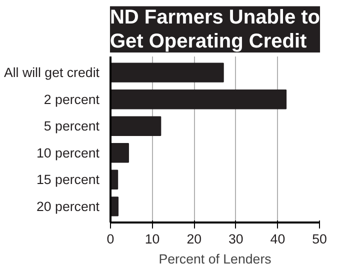 Image resolution: width=349 pixels, height=269 pixels. I want to click on x-tick-label: 30, so click(236, 239).